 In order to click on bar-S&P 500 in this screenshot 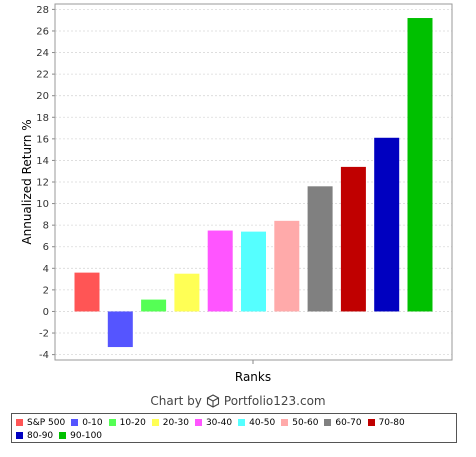, I will do `click(87, 292)`.